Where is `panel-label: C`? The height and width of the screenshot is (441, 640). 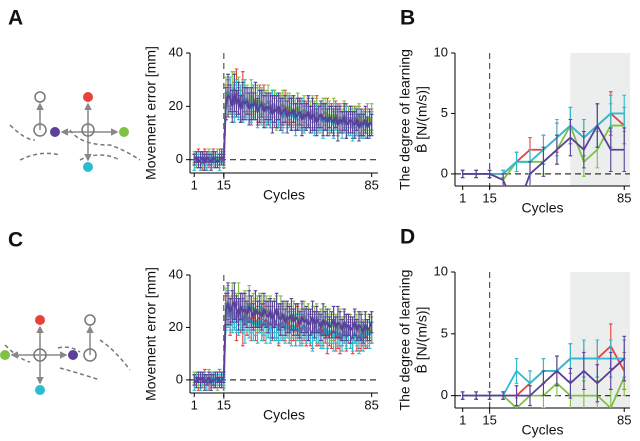
panel-label: C is located at coordinates (15, 240).